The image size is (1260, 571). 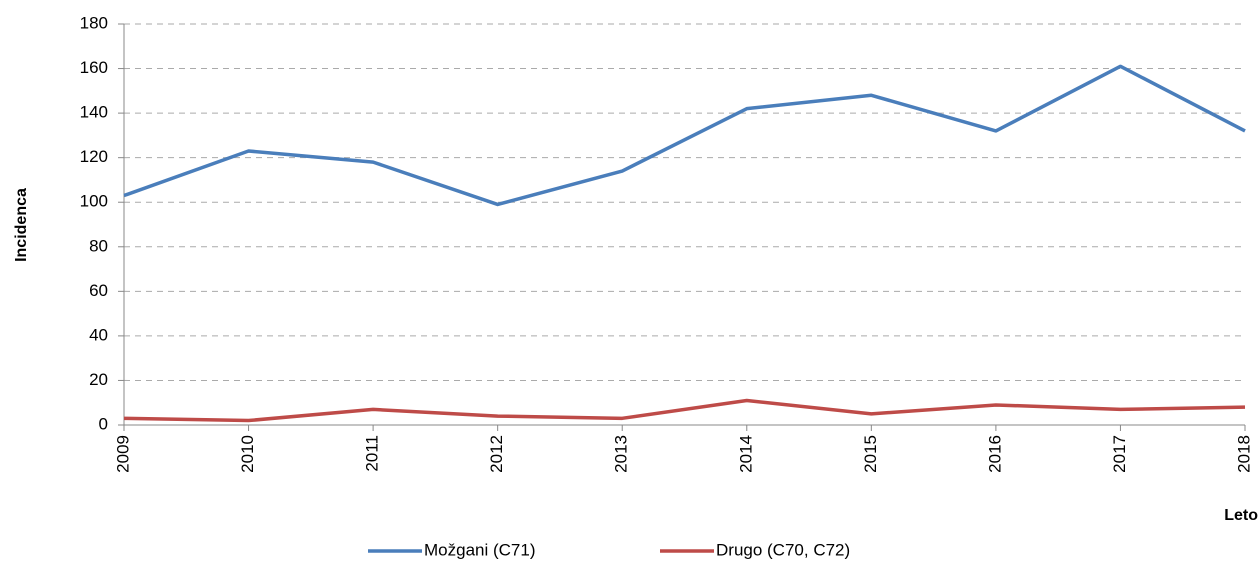 What do you see at coordinates (1241, 515) in the screenshot?
I see `x-axis-label: Leto` at bounding box center [1241, 515].